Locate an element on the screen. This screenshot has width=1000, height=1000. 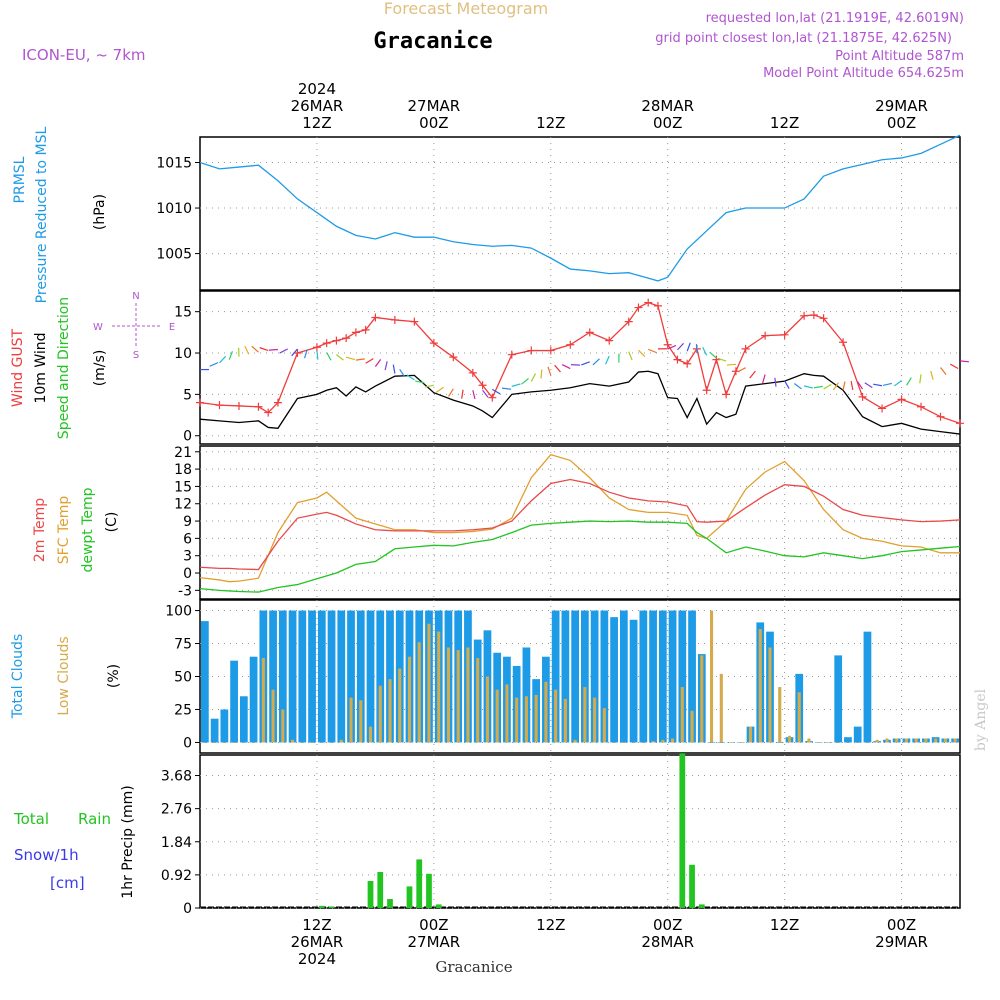
y-tick-label: 21 is located at coordinates (183, 453).